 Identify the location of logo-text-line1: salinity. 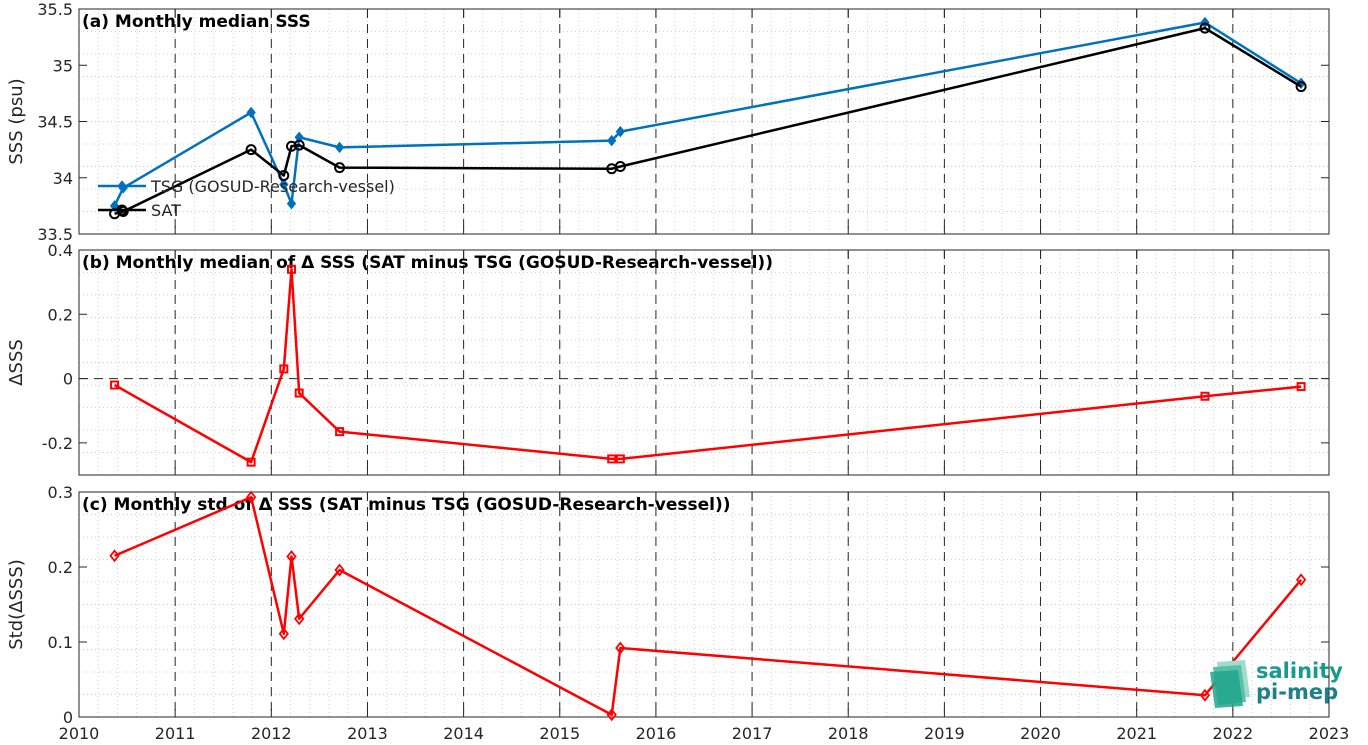
(1299, 671).